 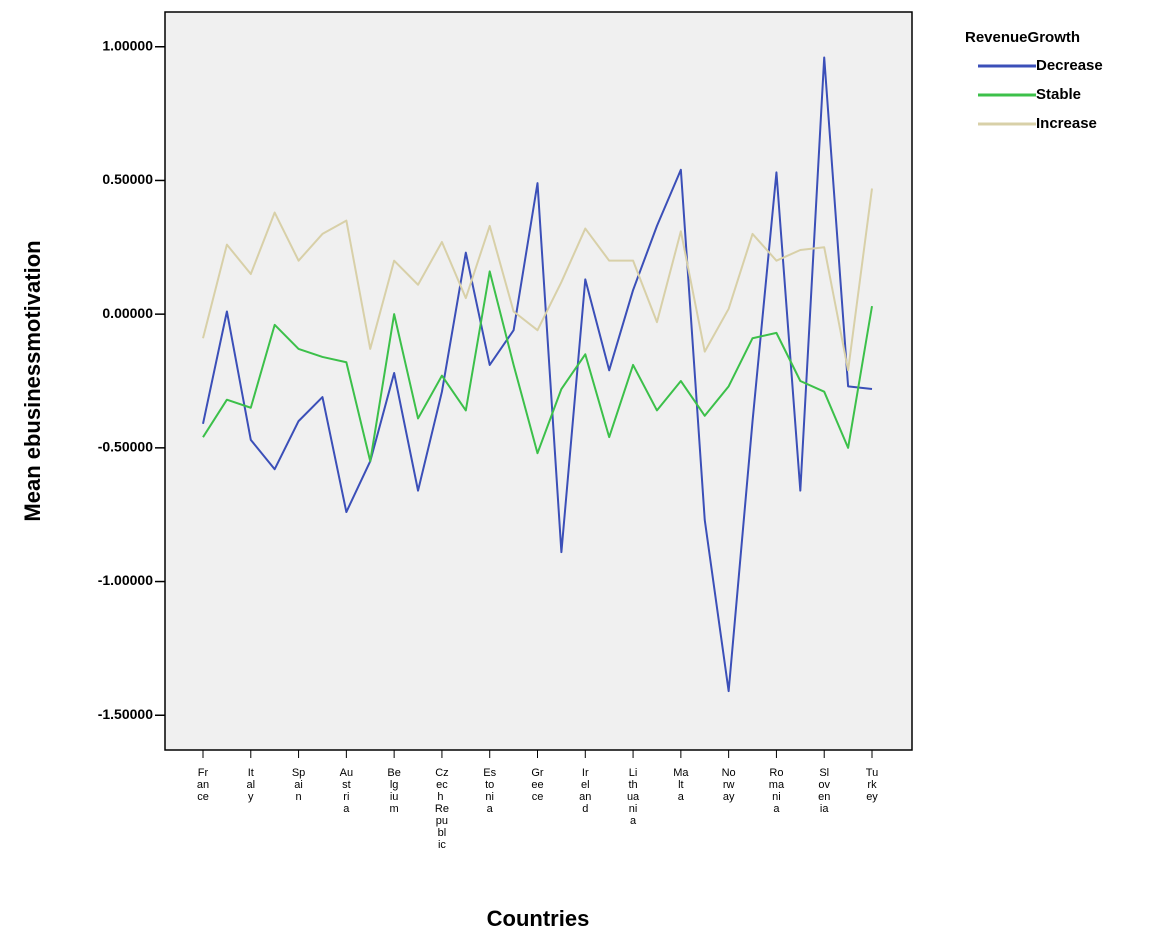 I want to click on x-tick-label: Fr an ce, so click(x=203, y=785).